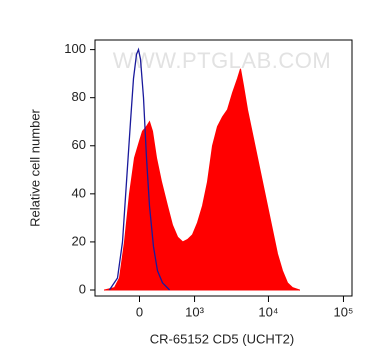 Image resolution: width=374 pixels, height=364 pixels. What do you see at coordinates (268, 311) in the screenshot?
I see `x-tick-label: 10⁴` at bounding box center [268, 311].